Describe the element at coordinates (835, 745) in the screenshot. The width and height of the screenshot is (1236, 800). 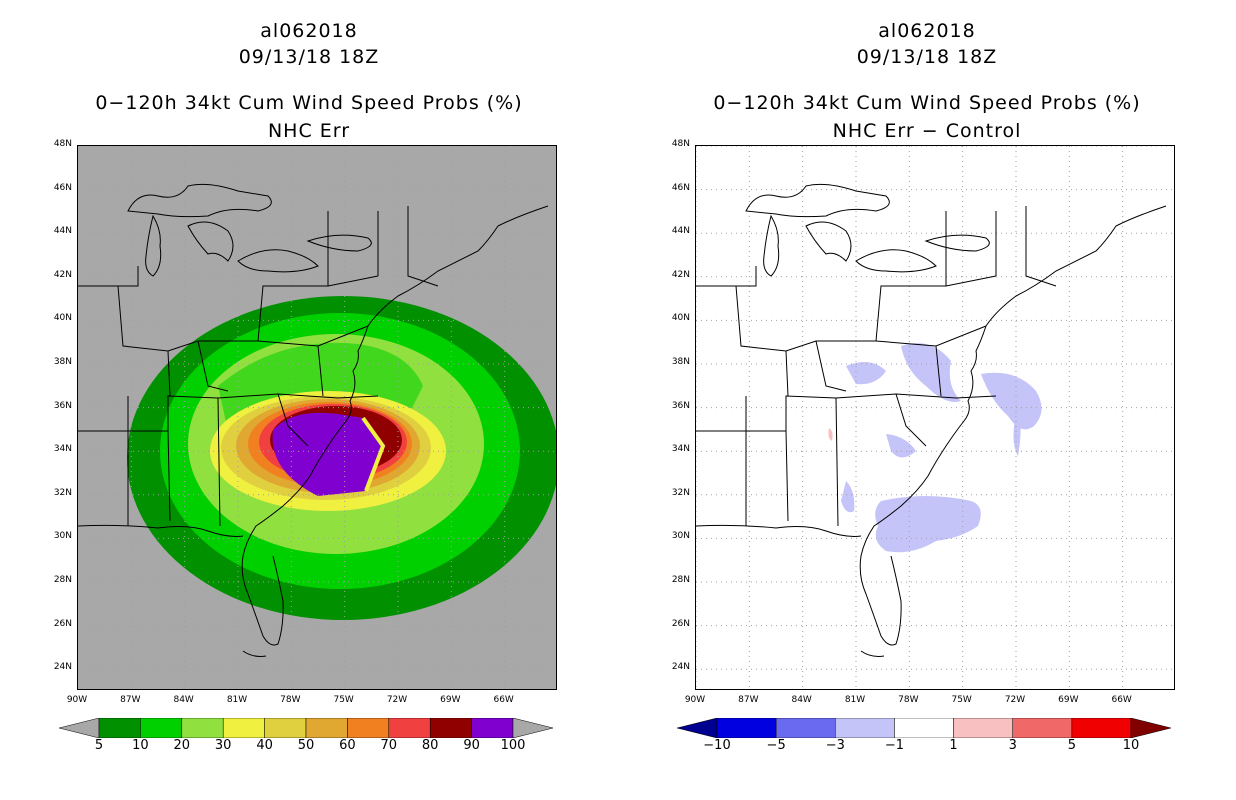
I see `colorbar-label: −3` at that location.